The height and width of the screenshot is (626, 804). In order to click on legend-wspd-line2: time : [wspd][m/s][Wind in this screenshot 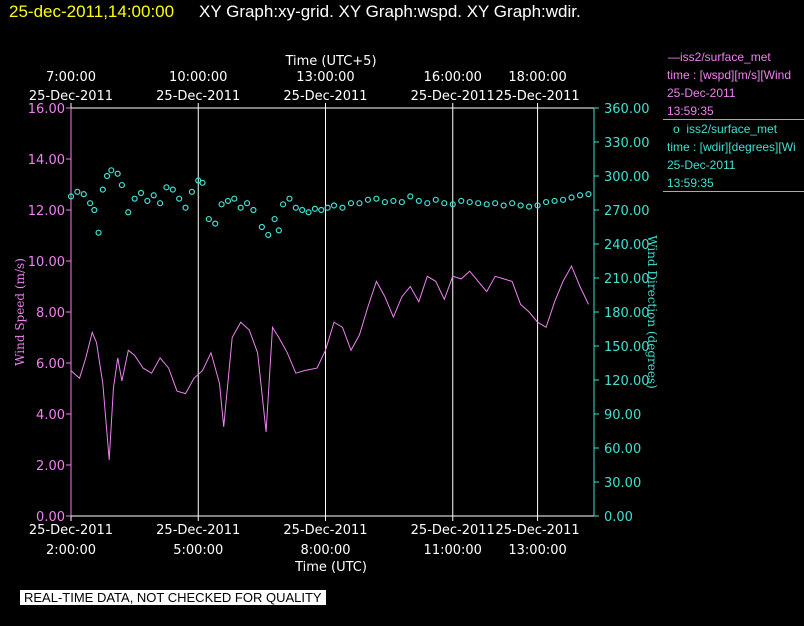, I will do `click(729, 75)`.